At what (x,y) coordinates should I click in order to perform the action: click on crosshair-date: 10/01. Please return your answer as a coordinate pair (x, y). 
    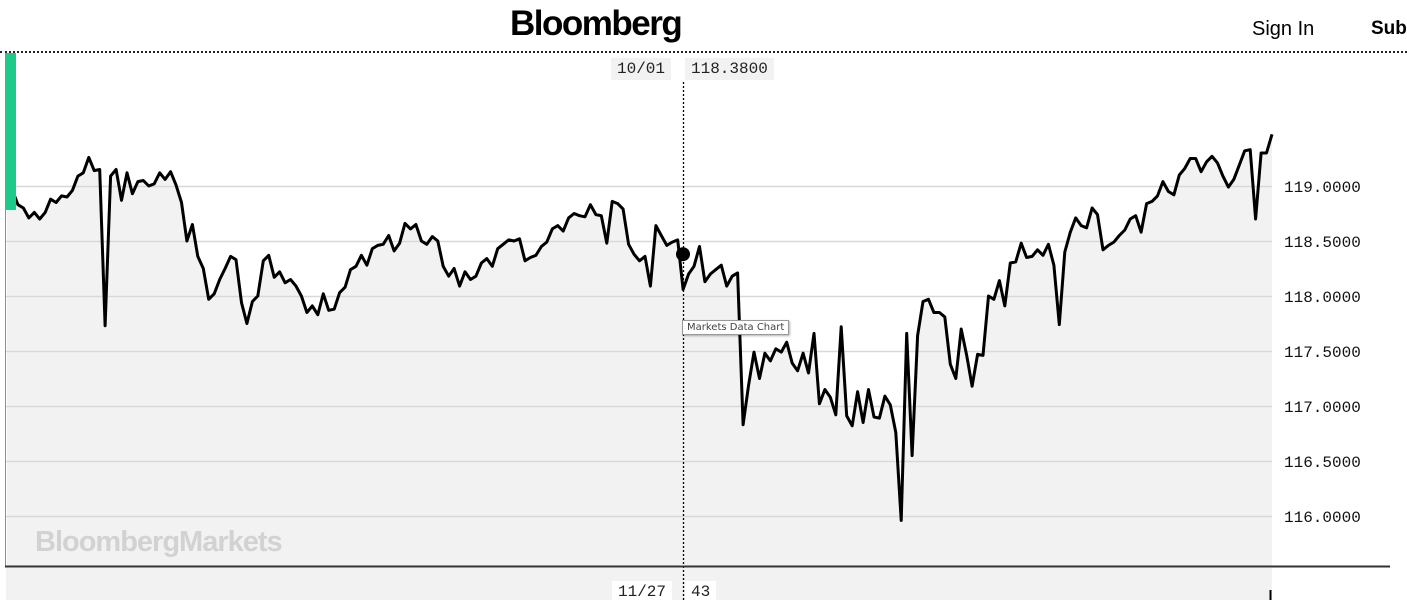
    Looking at the image, I should click on (641, 69).